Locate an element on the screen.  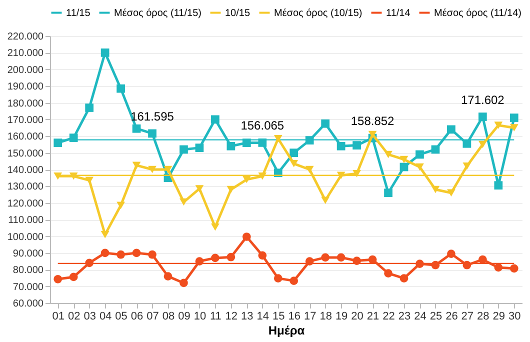
x-tick-label: 30 is located at coordinates (514, 316).